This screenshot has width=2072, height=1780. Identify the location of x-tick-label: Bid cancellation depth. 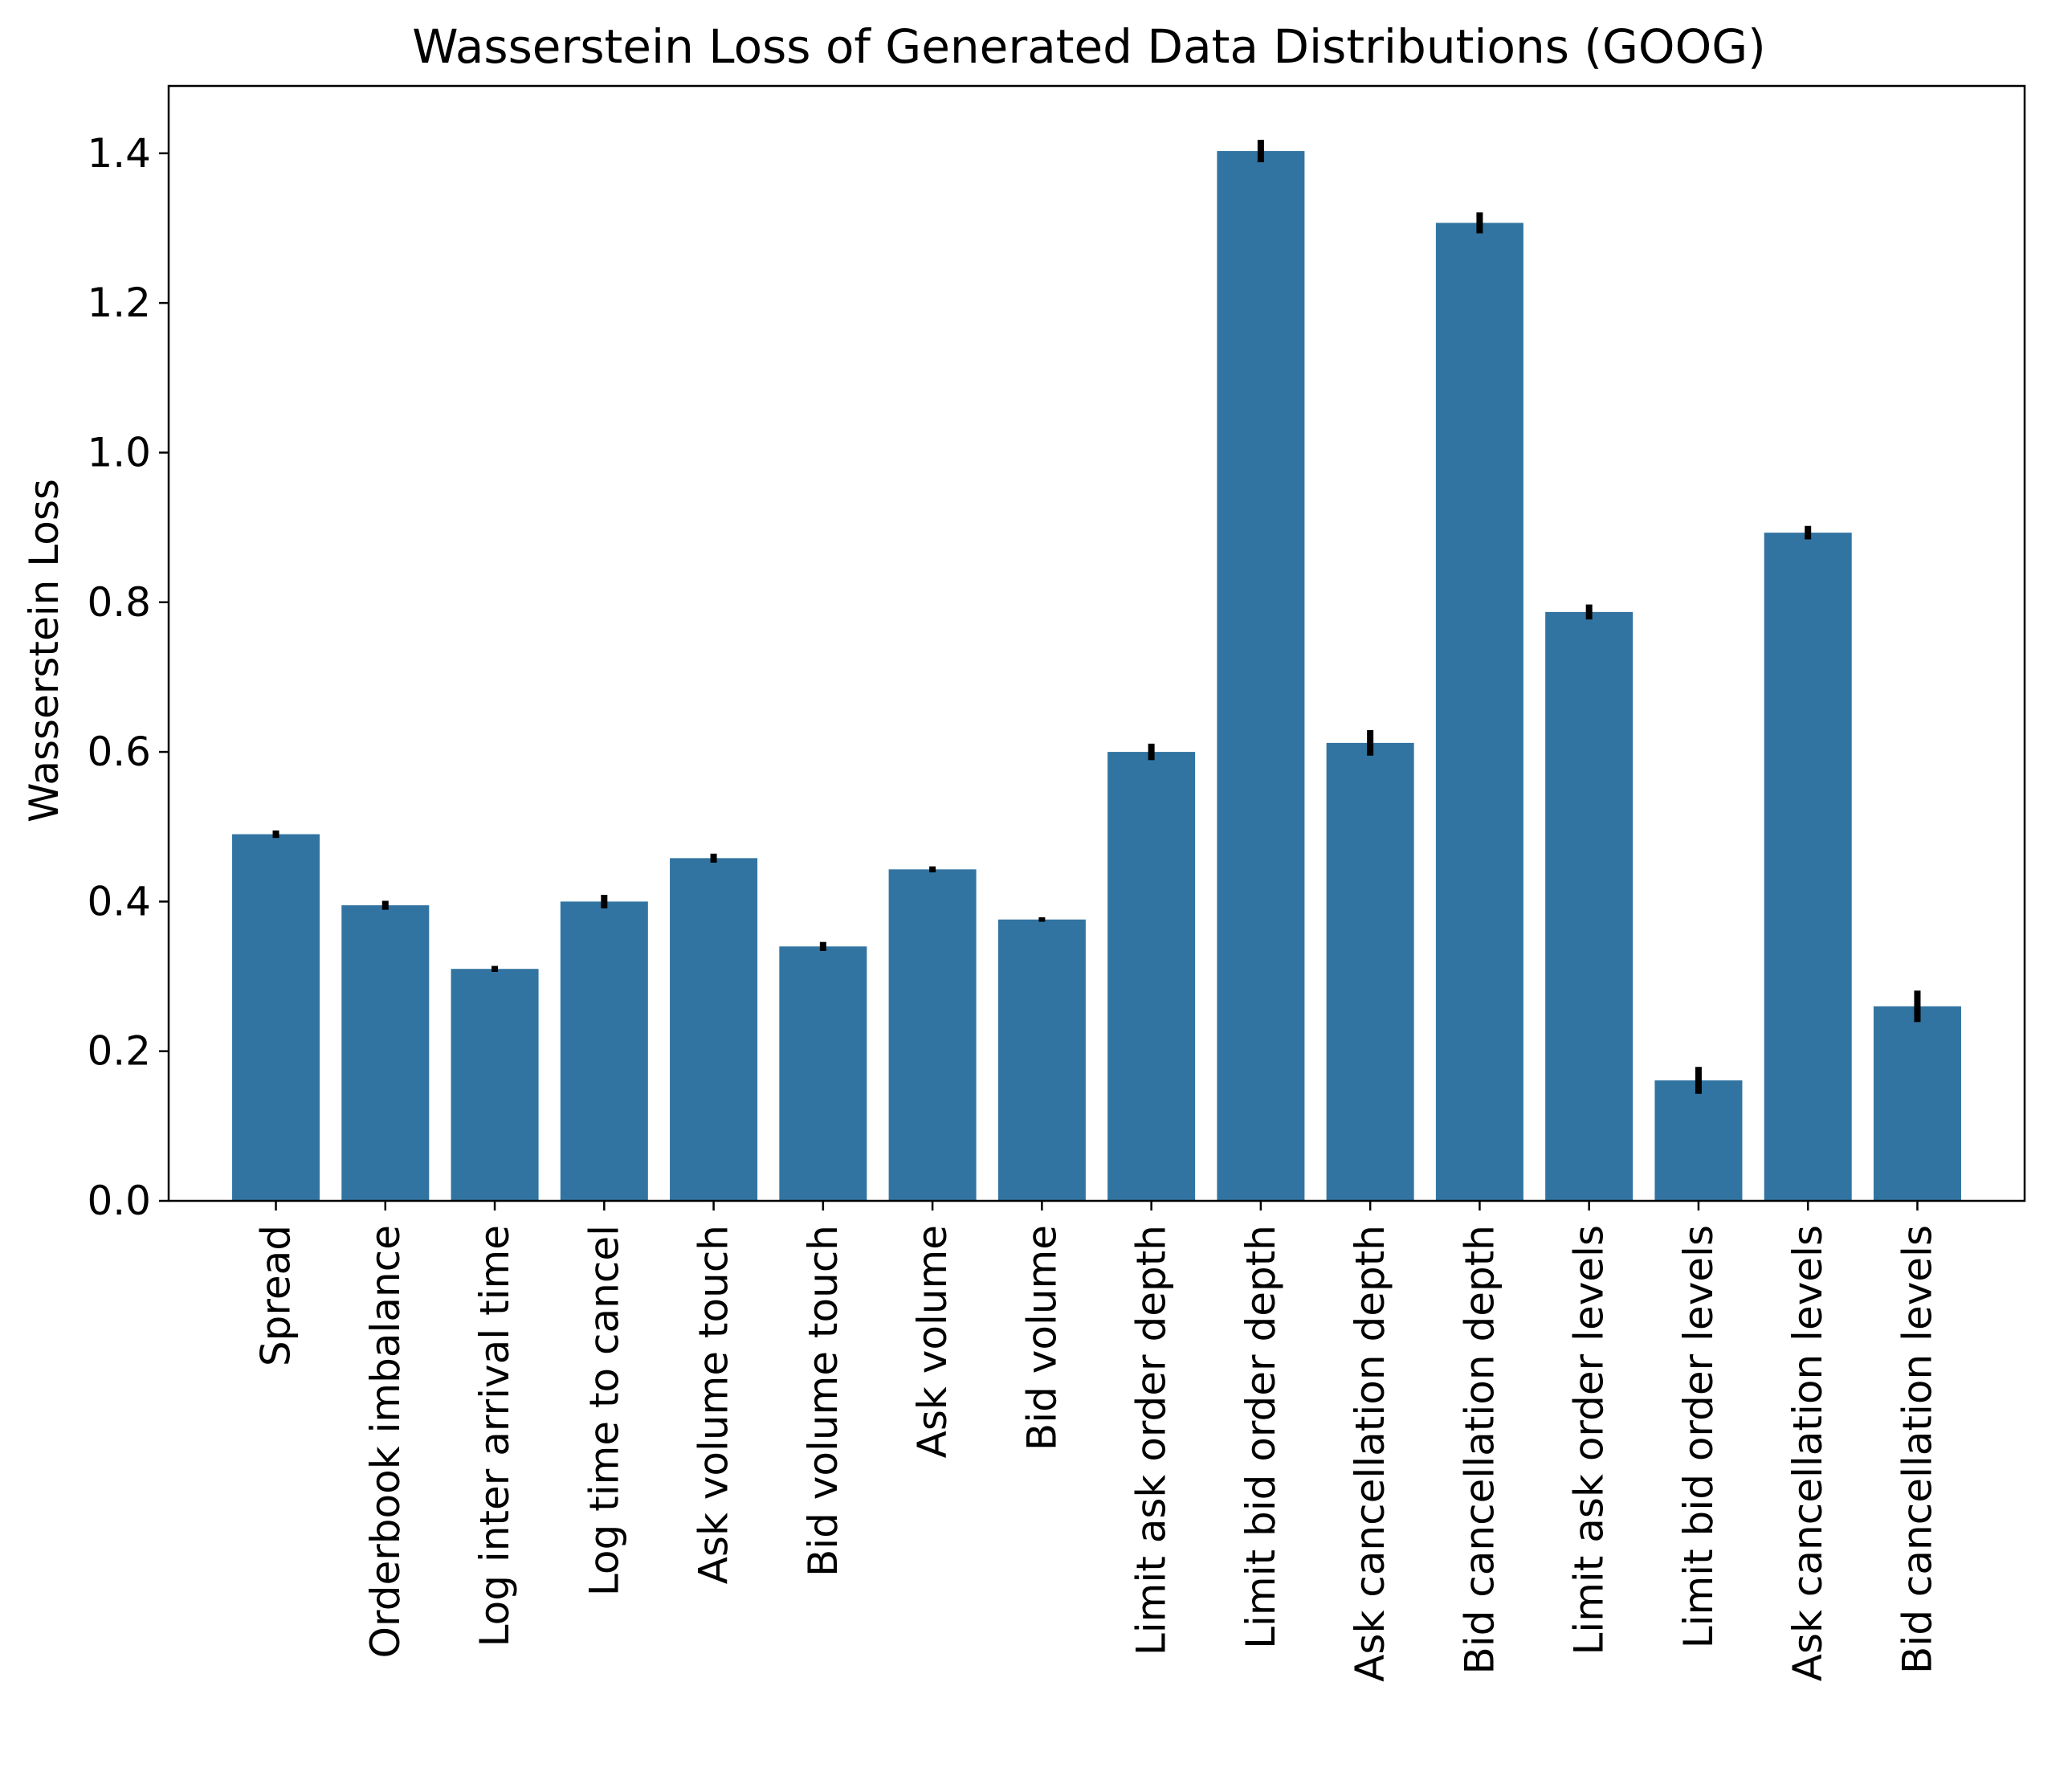
(1479, 1450).